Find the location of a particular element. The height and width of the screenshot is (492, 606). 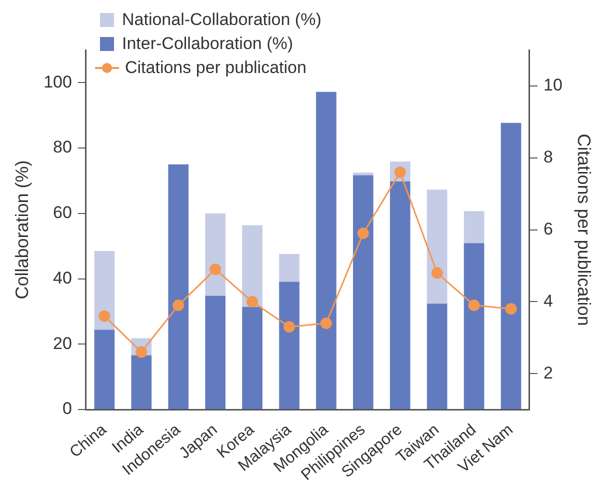

y-tick-label: 80 is located at coordinates (62, 147).